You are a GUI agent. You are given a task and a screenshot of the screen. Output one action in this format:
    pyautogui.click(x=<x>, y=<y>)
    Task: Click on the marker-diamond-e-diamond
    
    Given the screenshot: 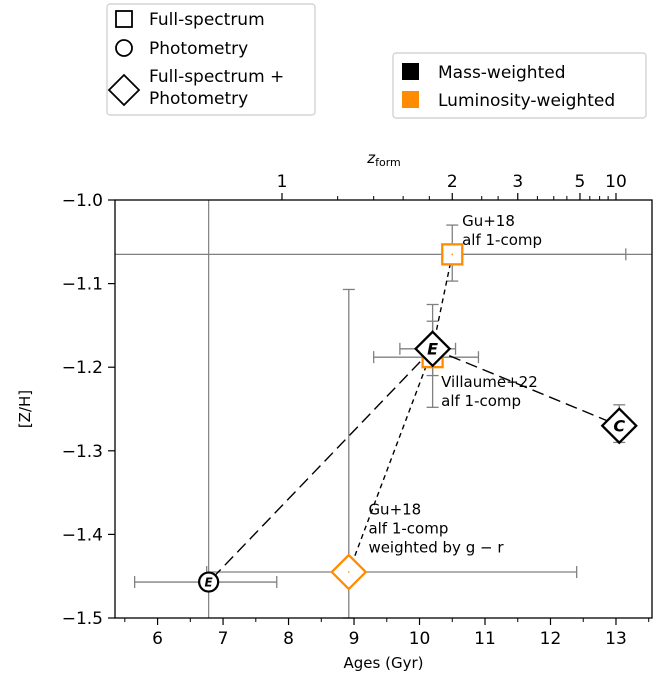 What is the action you would take?
    pyautogui.click(x=432, y=349)
    